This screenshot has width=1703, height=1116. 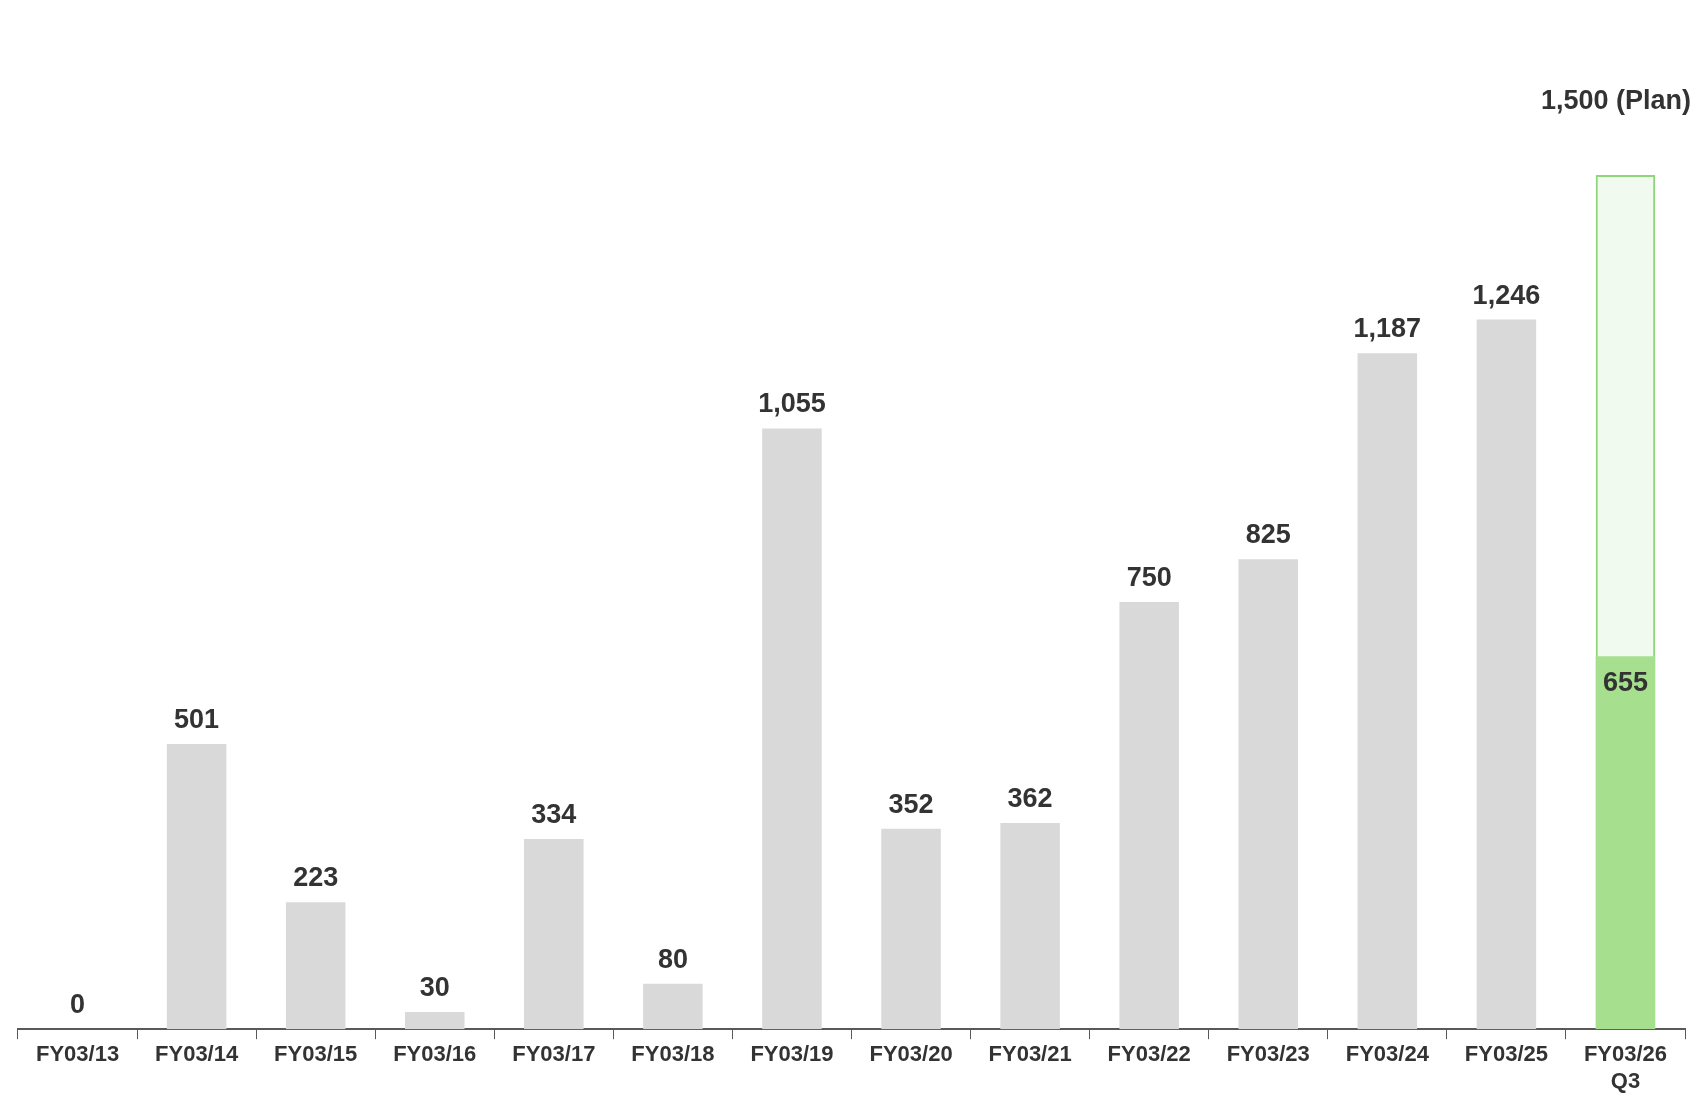 I want to click on x-tick-label: FY03/16, so click(x=435, y=1054).